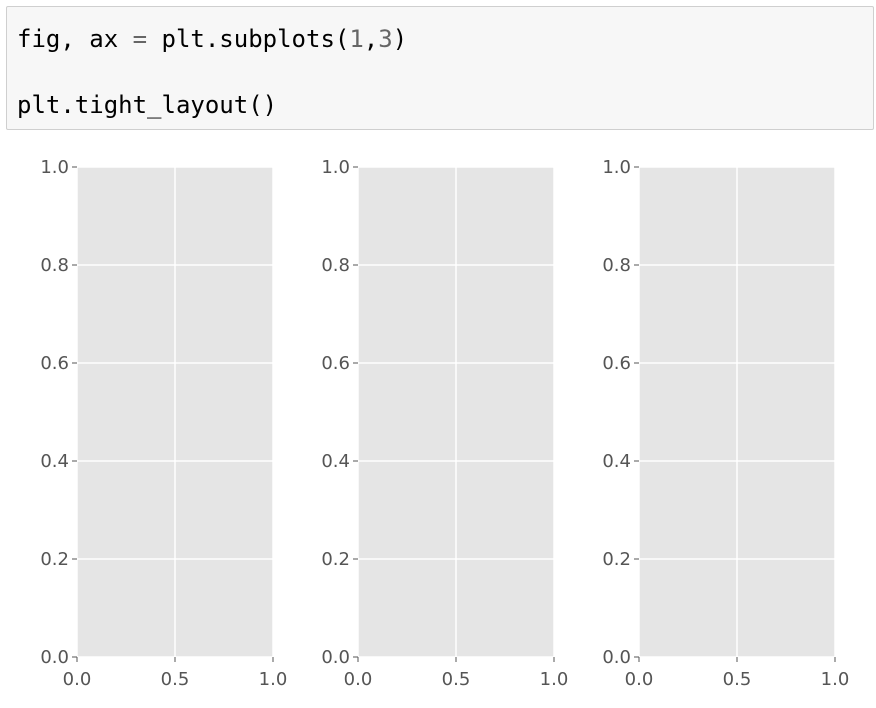  I want to click on code-number: 3, so click(385, 39).